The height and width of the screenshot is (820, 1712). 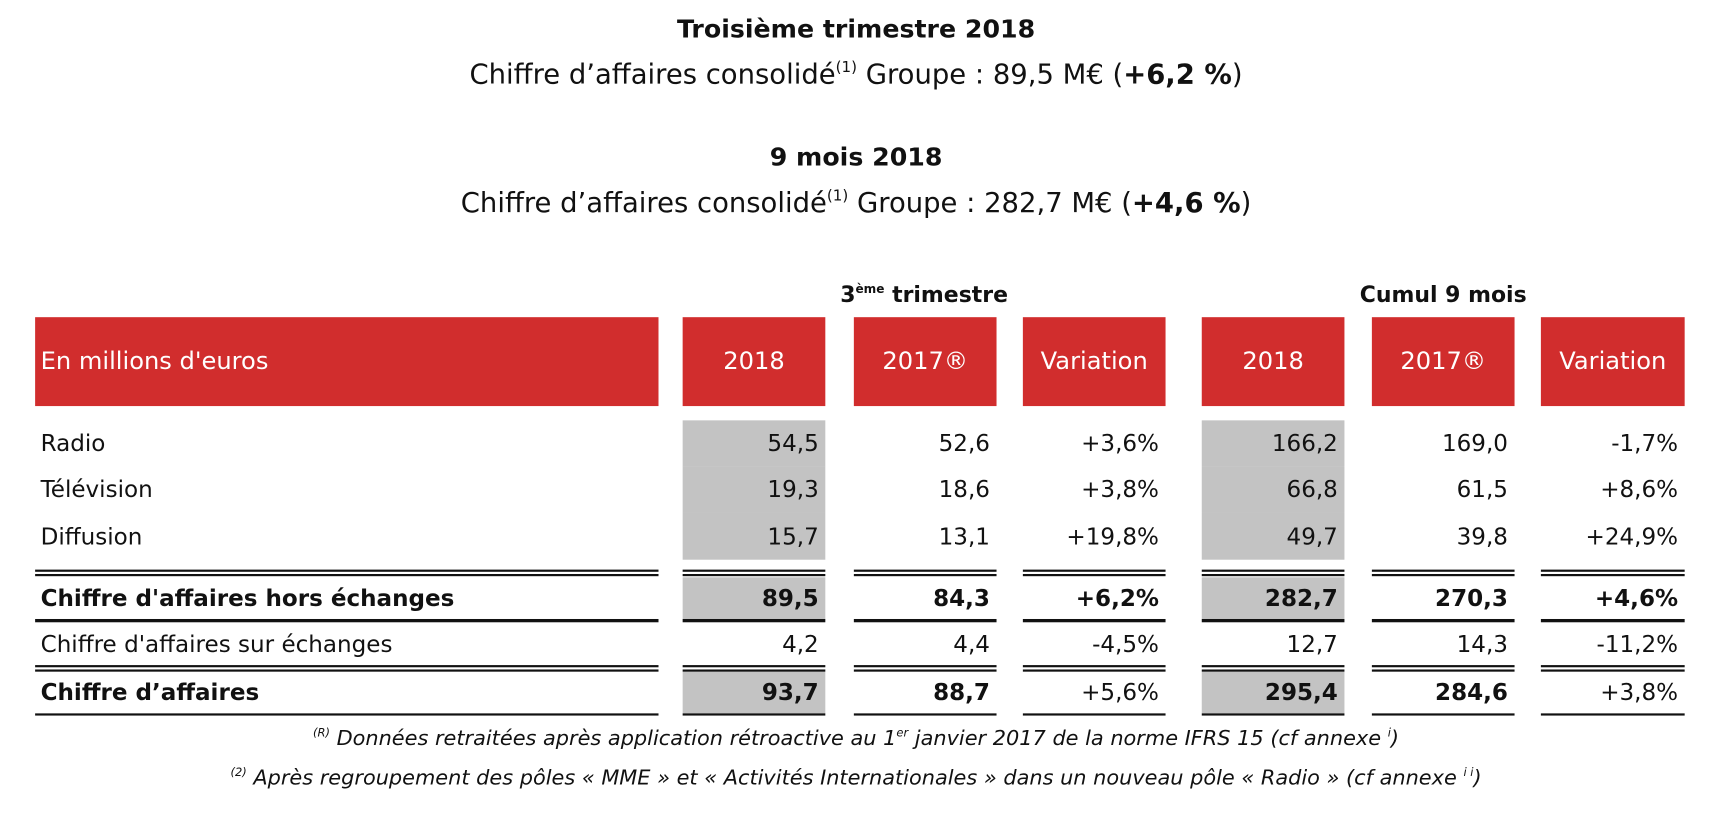 What do you see at coordinates (1273, 598) in the screenshot?
I see `table-cell: 282,7` at bounding box center [1273, 598].